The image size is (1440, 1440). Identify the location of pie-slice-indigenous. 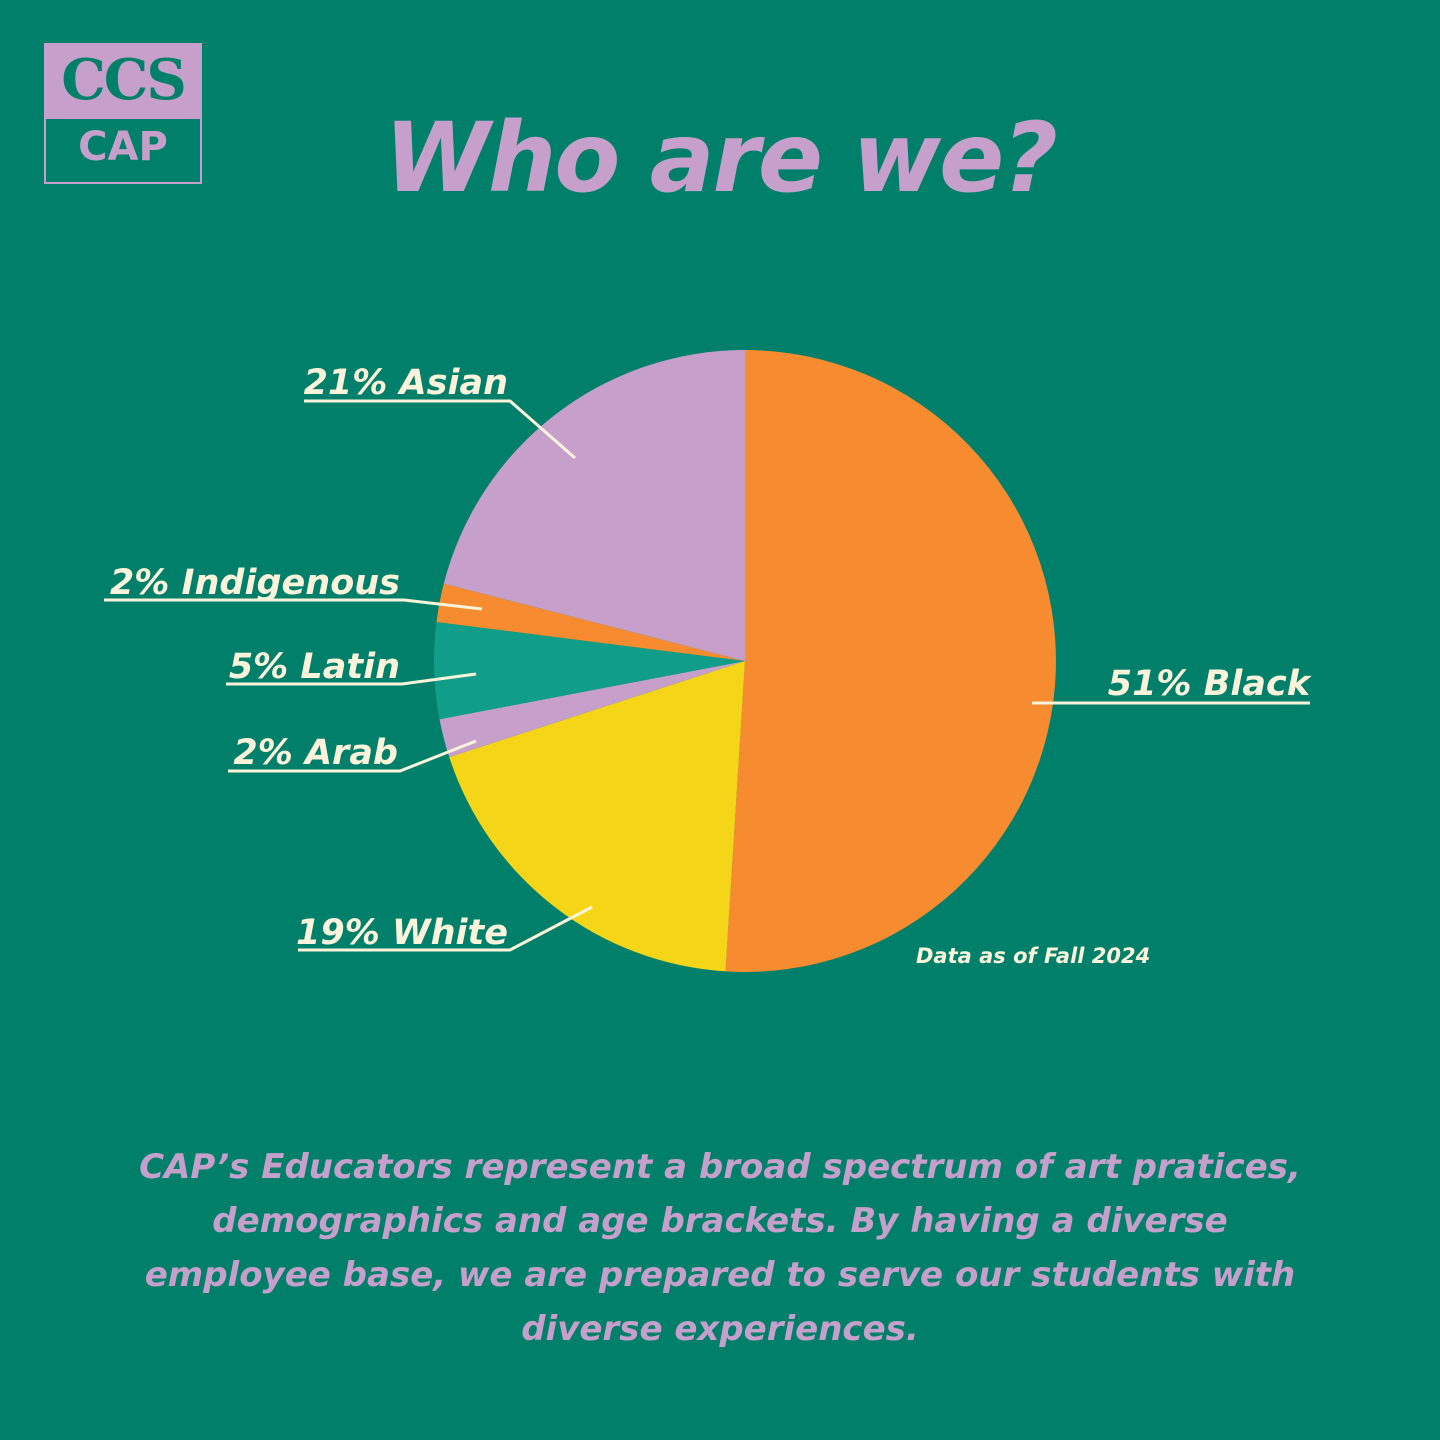
(590, 622).